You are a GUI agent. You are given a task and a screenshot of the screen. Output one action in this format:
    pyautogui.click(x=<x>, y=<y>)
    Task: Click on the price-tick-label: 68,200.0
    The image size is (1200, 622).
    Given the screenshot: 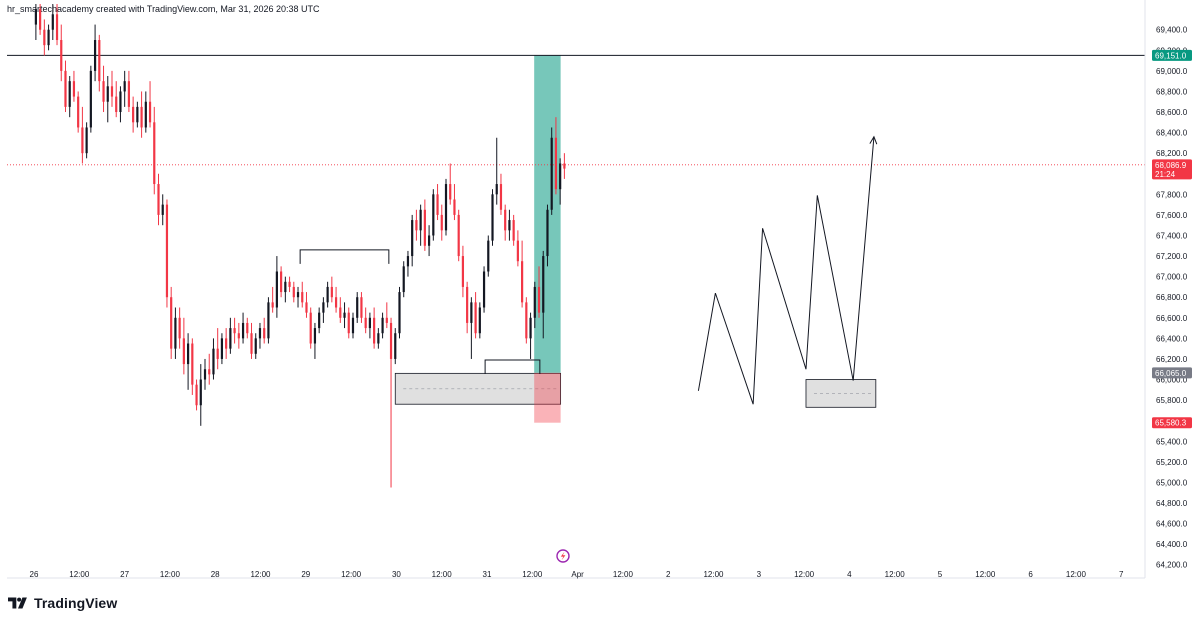 What is the action you would take?
    pyautogui.click(x=1172, y=153)
    